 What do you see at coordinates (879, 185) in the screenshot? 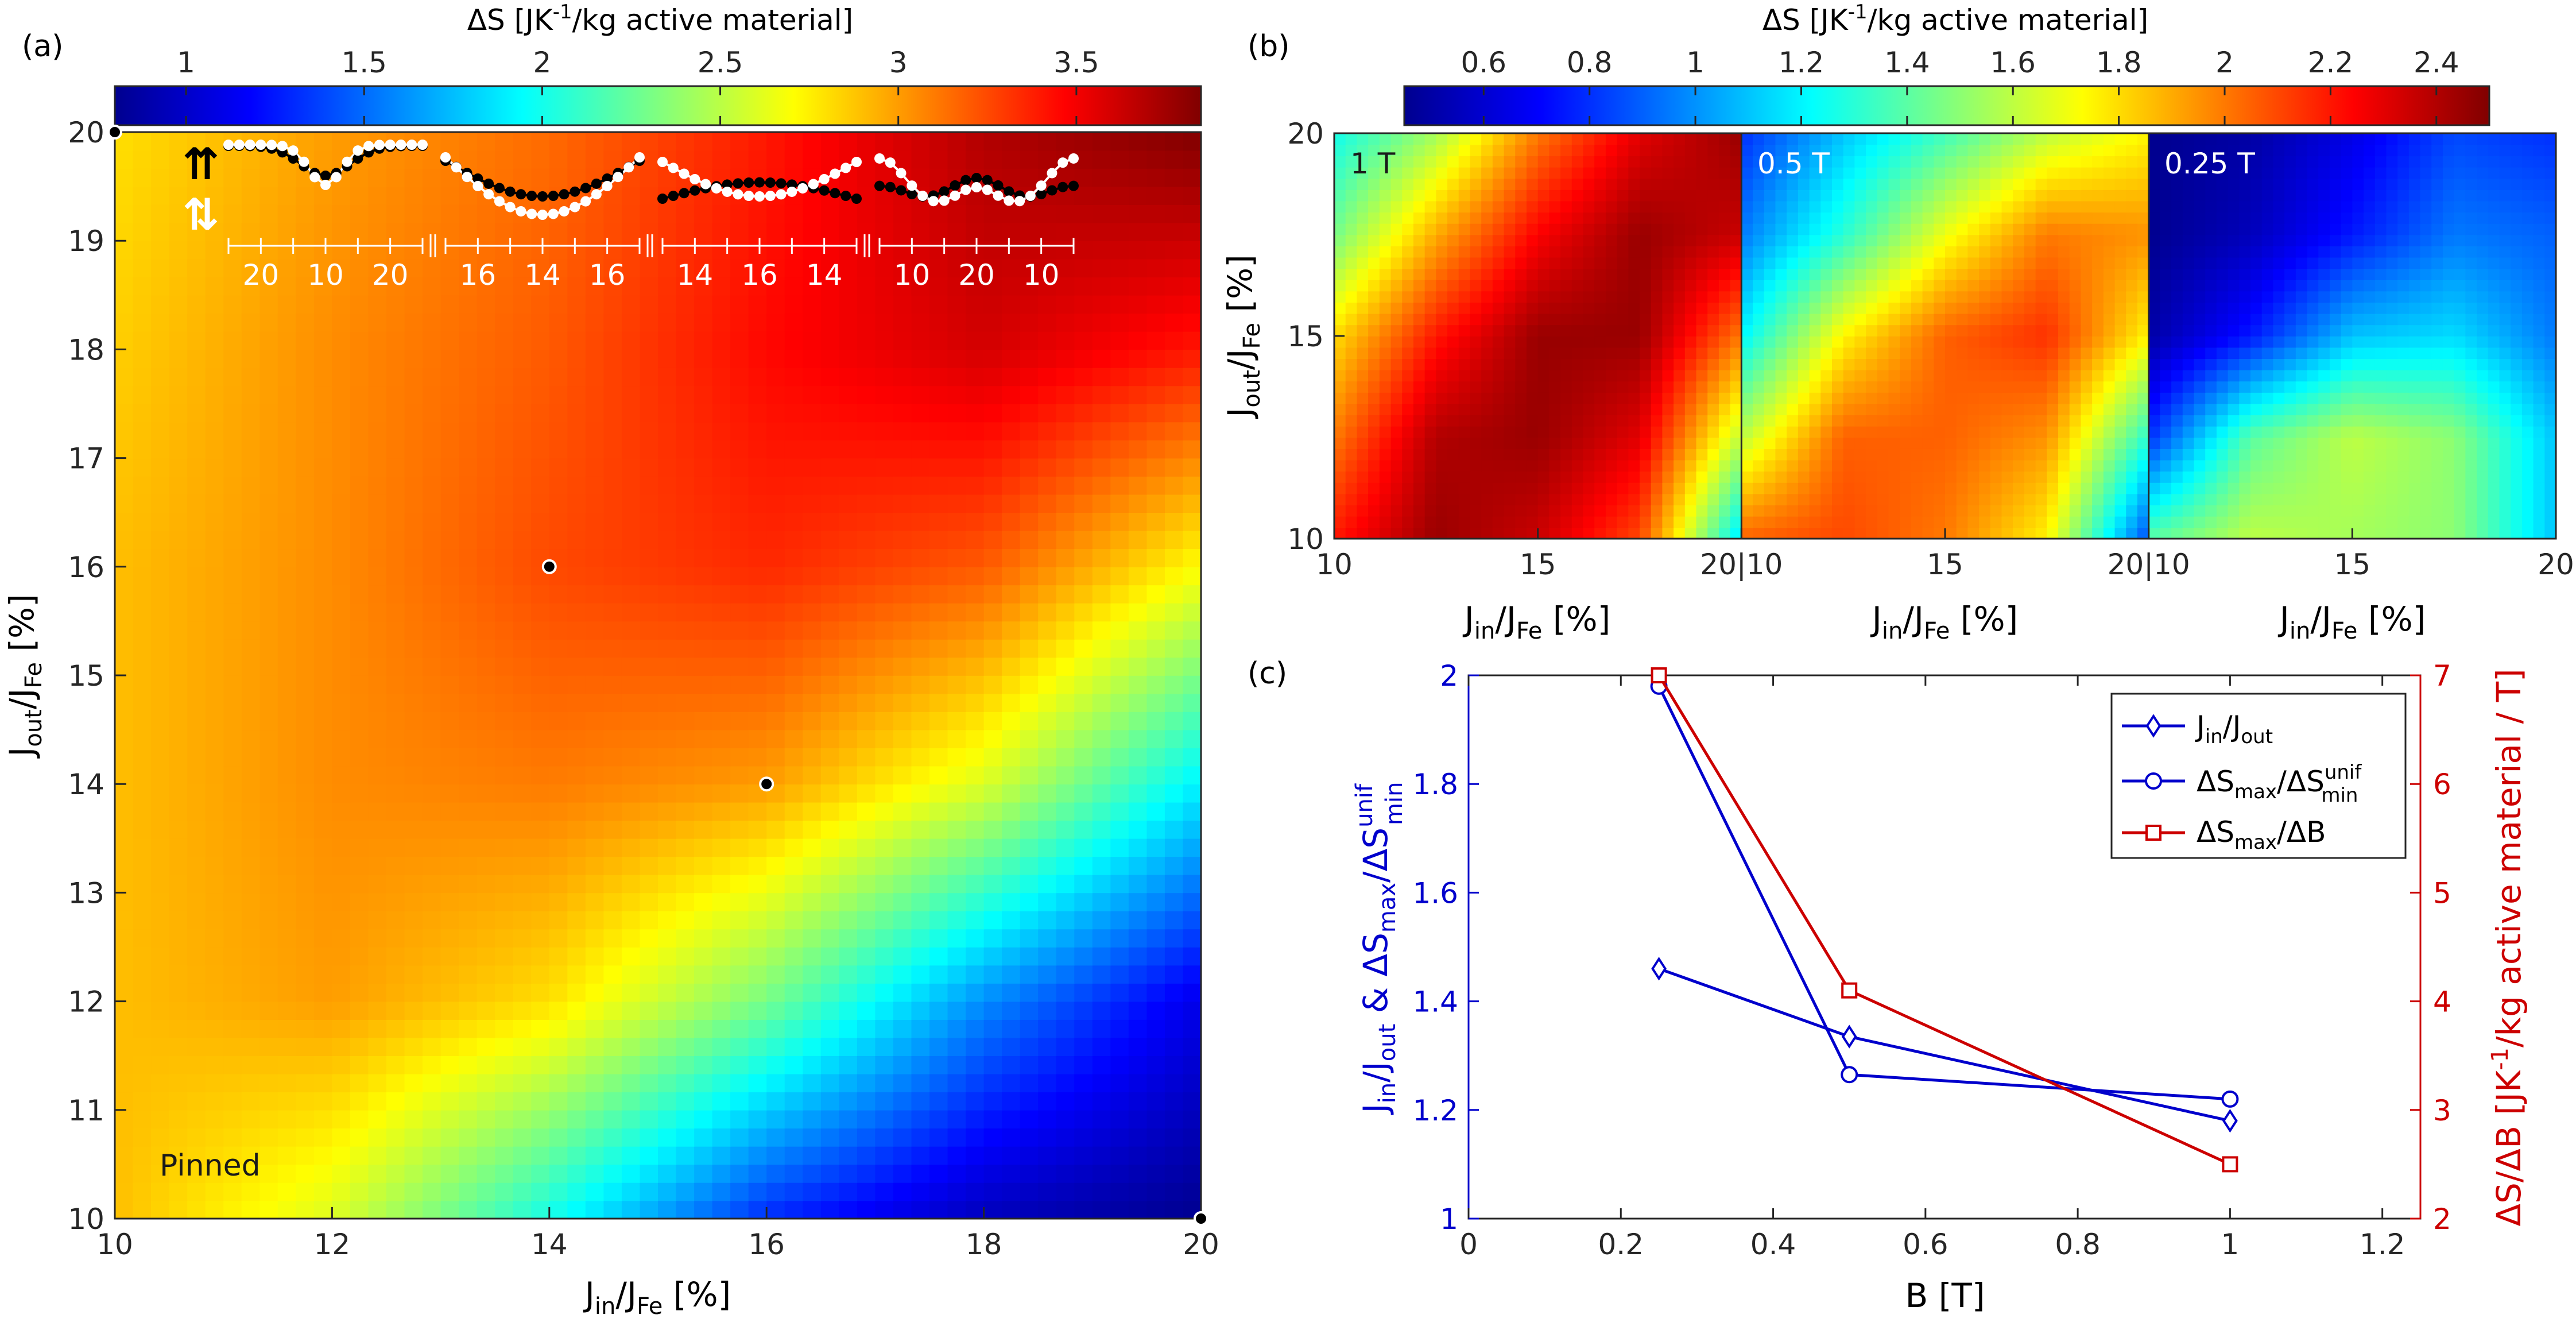
I see `inset-point-parallel` at bounding box center [879, 185].